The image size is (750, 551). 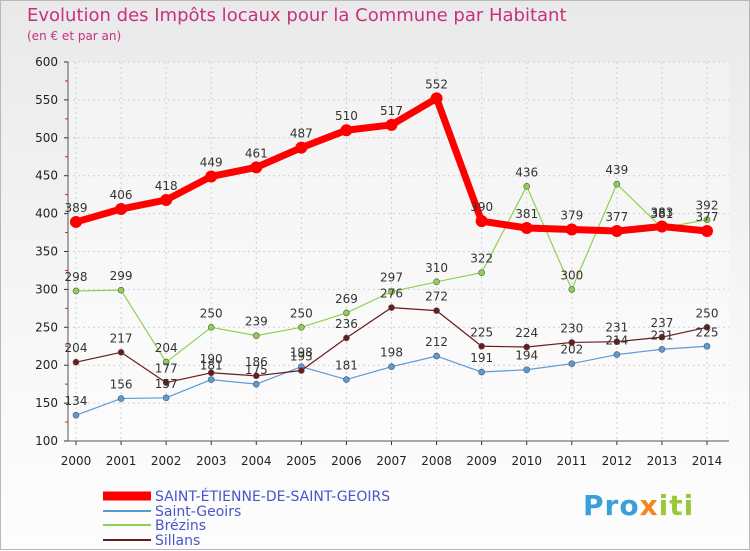 I want to click on y-tick-label: 150, so click(x=46, y=403).